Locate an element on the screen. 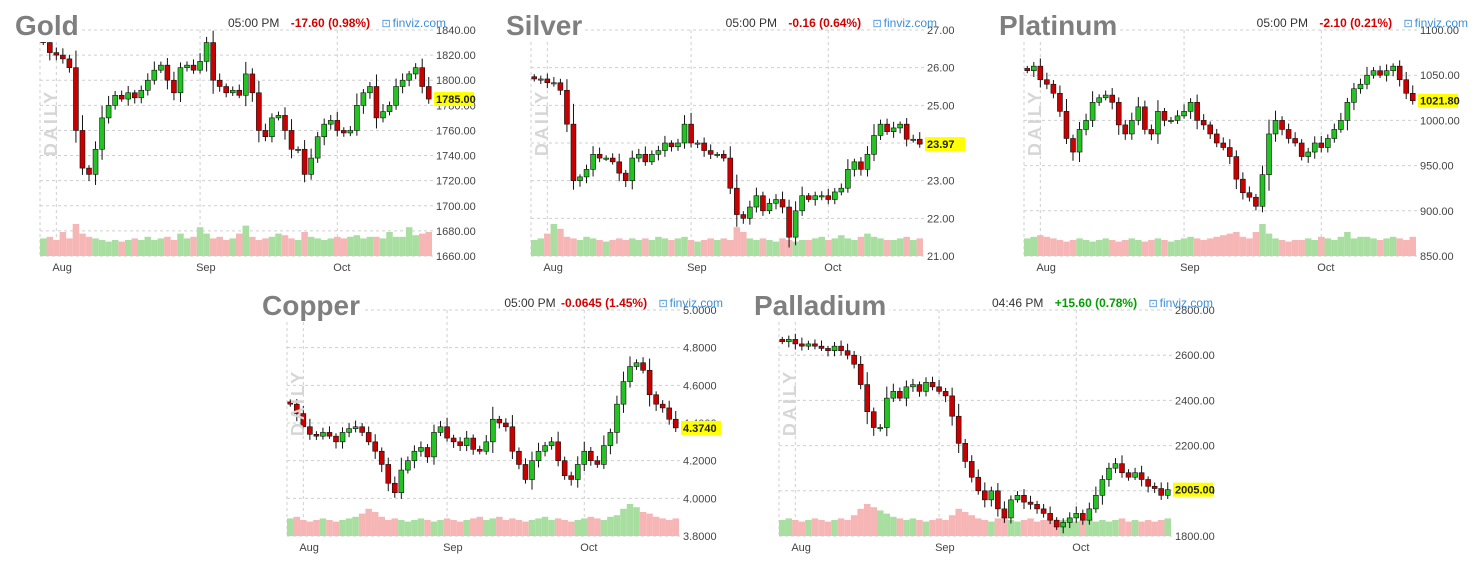  x-axis-labels: Aug Sep Oct is located at coordinates (692, 268).